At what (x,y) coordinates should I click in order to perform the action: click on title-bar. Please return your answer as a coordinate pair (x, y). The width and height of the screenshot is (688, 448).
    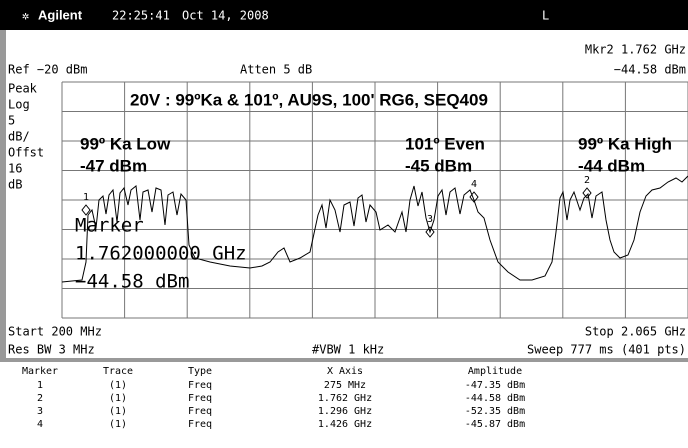
    Looking at the image, I should click on (344, 15).